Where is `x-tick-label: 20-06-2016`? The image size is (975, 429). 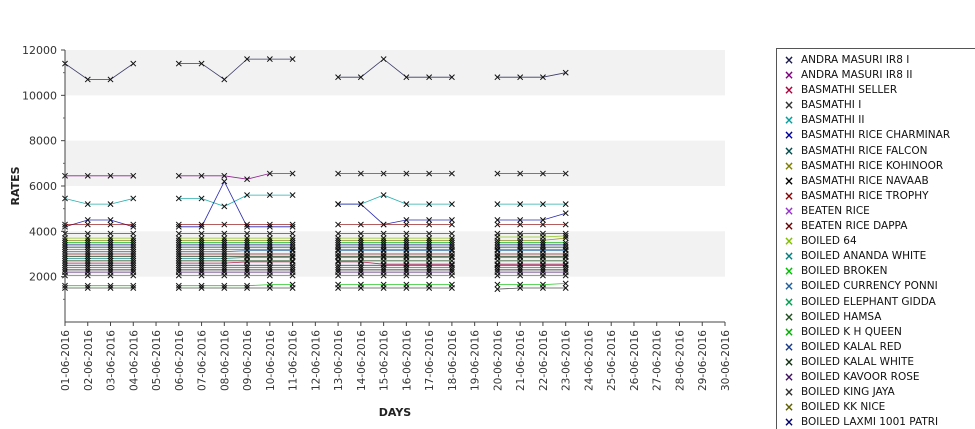 x-tick-label: 20-06-2016 is located at coordinates (498, 360).